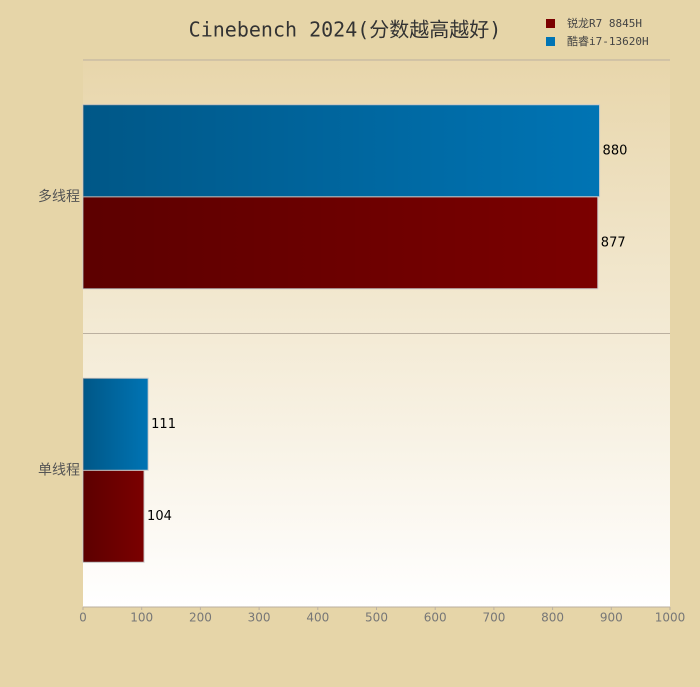 The image size is (700, 687). Describe the element at coordinates (317, 618) in the screenshot. I see `x-tick-label: 400` at that location.